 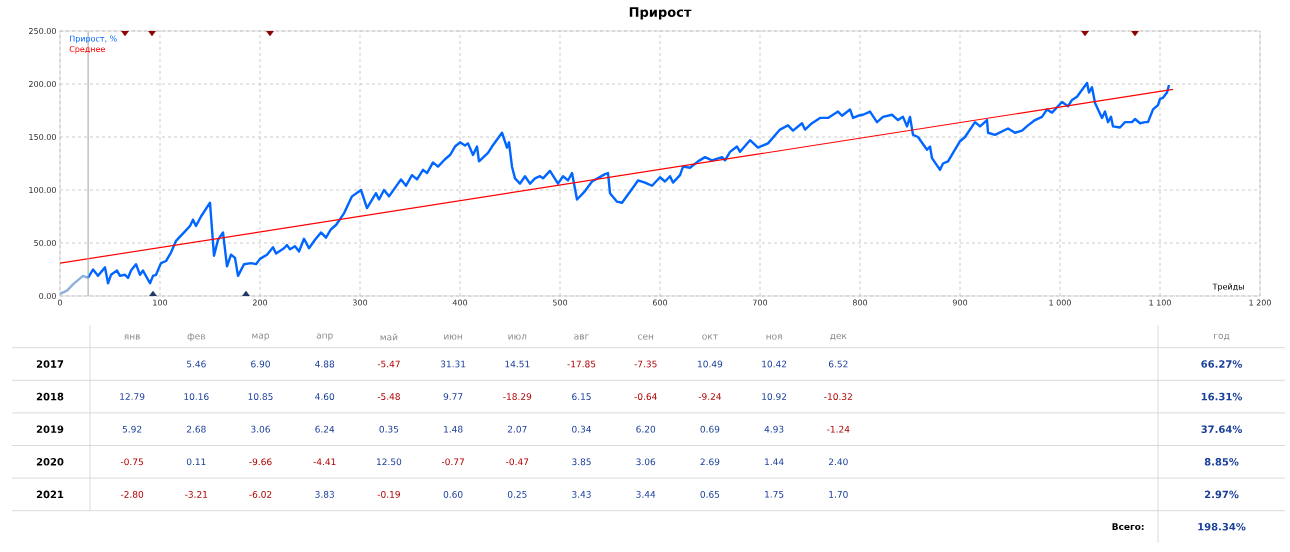 I want to click on data-label: 2.40, so click(x=838, y=462).